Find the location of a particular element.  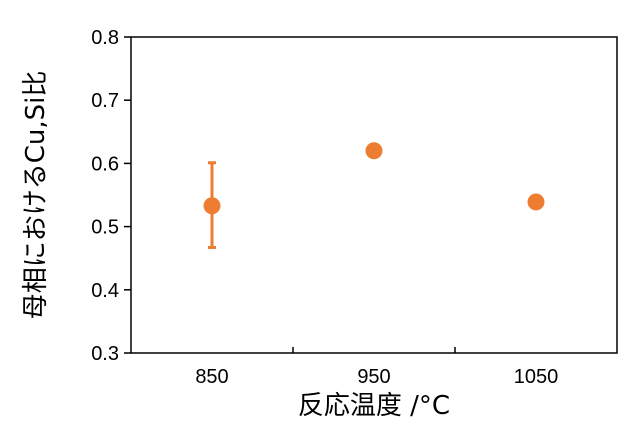

x-axis-title: 反応温度 /°C is located at coordinates (374, 406).